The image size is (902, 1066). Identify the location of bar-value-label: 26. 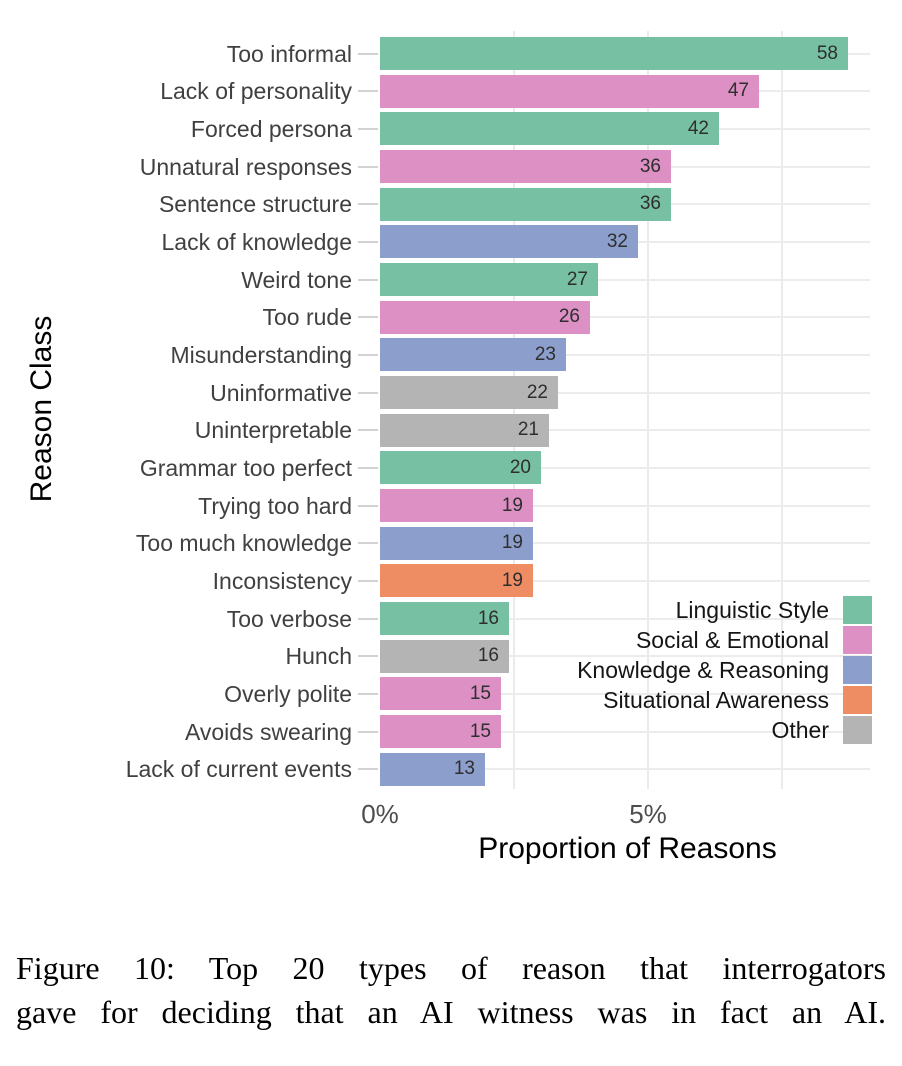
(569, 317).